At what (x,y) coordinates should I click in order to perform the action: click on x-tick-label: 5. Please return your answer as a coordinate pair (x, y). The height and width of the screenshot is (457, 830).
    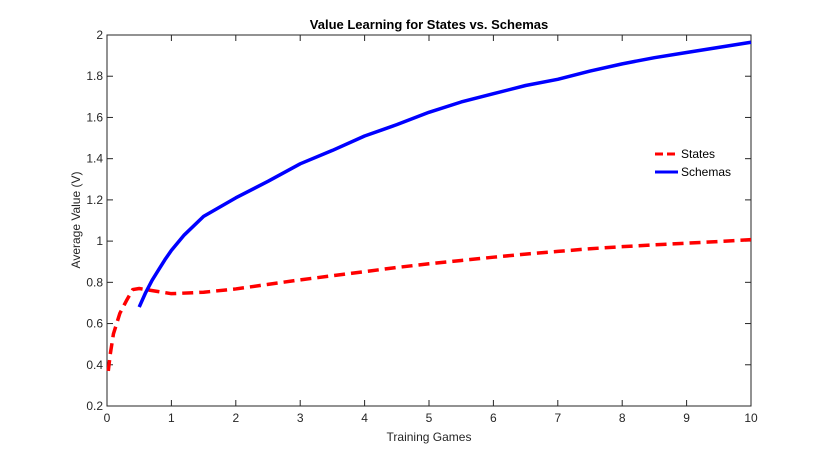
    Looking at the image, I should click on (429, 418).